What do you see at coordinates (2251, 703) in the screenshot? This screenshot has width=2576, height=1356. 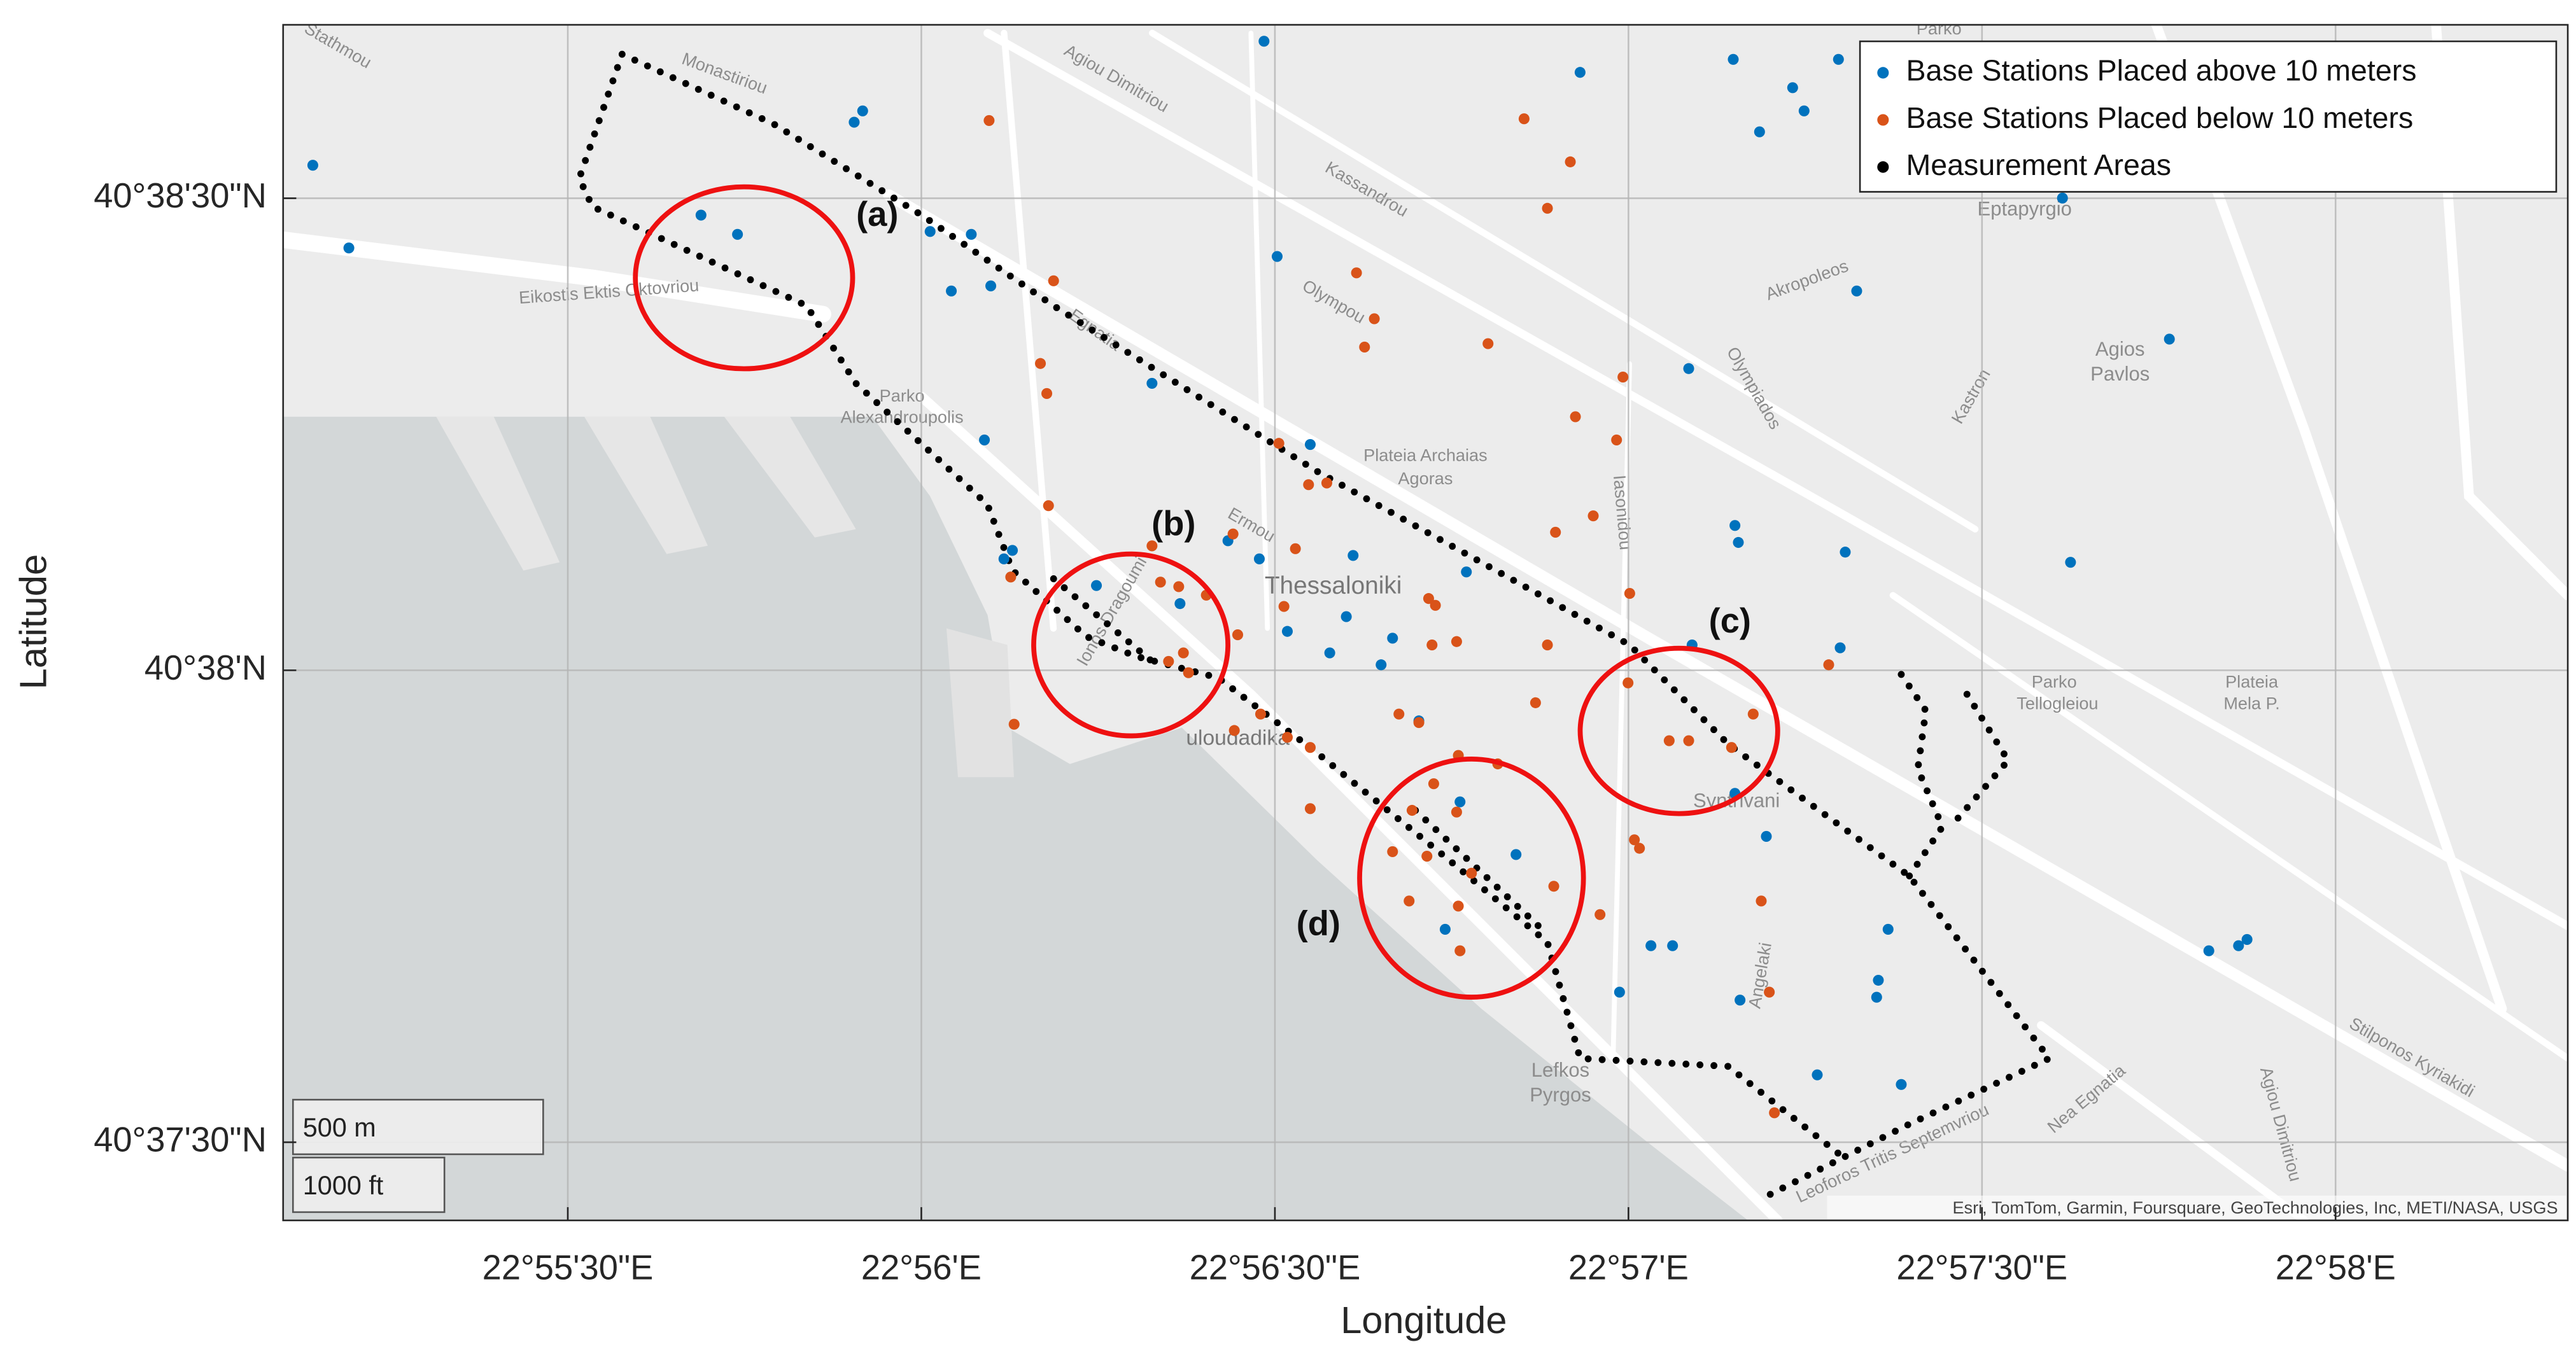 I see `map-label: Mela P.` at bounding box center [2251, 703].